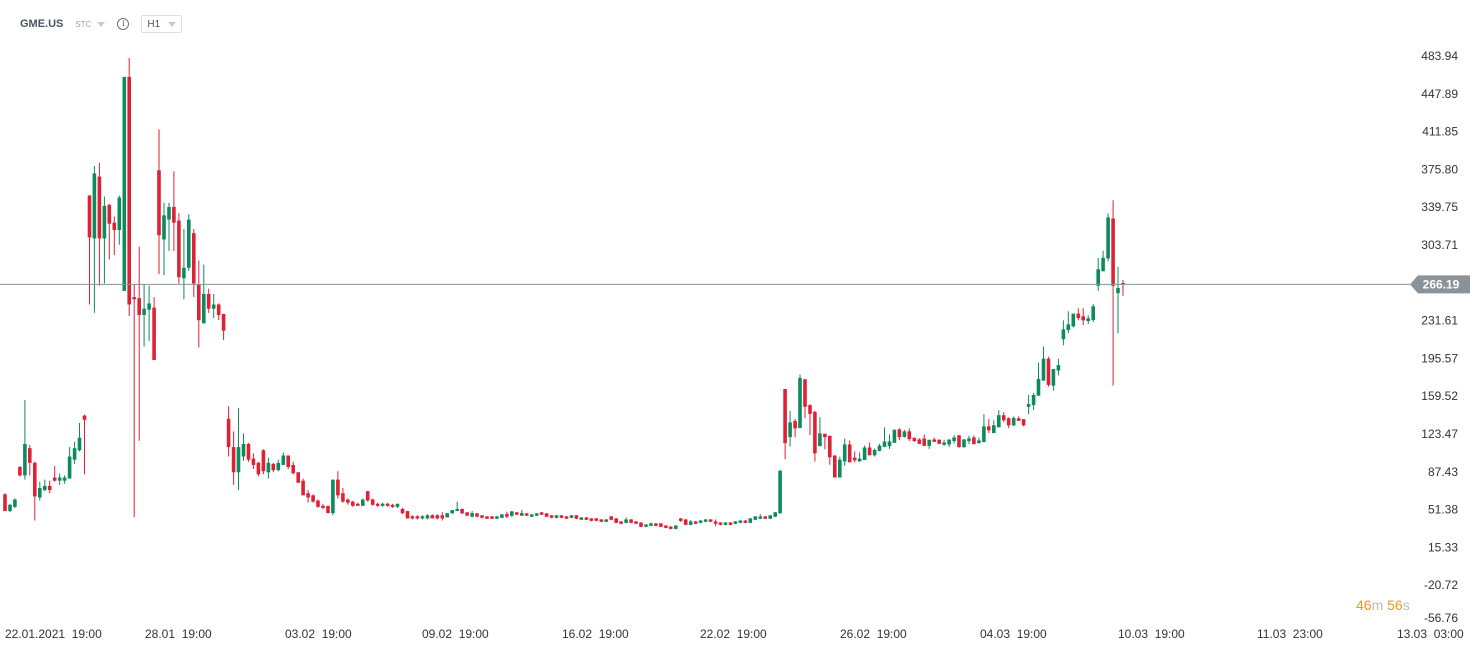  I want to click on y-tick-label: -56.76, so click(1441, 618).